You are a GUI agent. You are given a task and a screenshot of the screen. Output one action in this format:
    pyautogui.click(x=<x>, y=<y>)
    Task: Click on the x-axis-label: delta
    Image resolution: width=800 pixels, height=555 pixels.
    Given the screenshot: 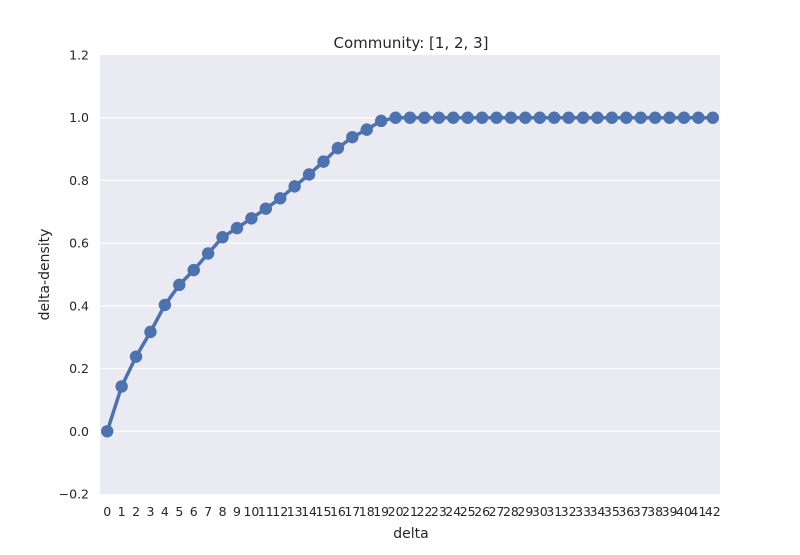 What is the action you would take?
    pyautogui.click(x=410, y=534)
    